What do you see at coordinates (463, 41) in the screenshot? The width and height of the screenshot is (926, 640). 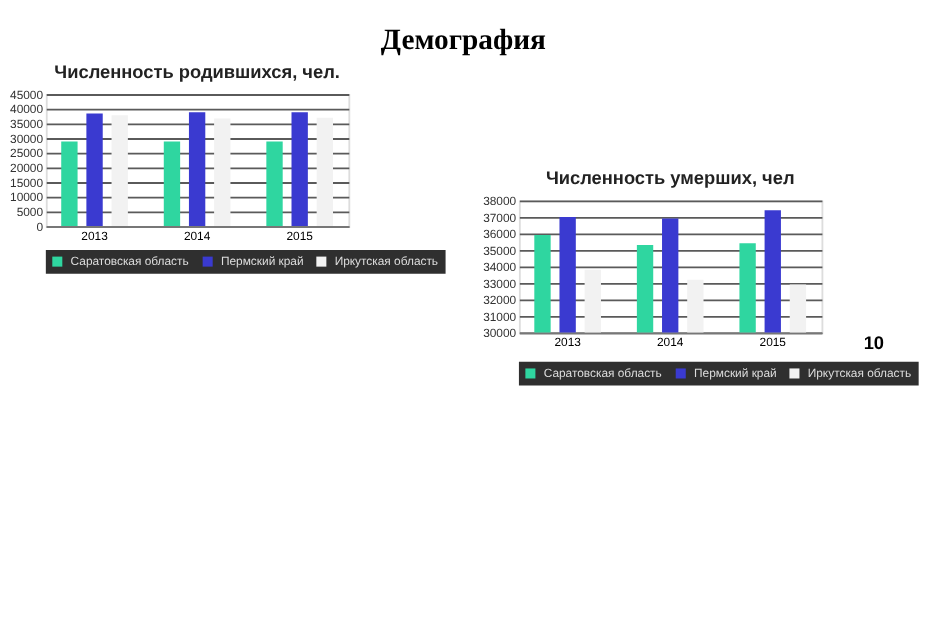 I see `text: Демография` at bounding box center [463, 41].